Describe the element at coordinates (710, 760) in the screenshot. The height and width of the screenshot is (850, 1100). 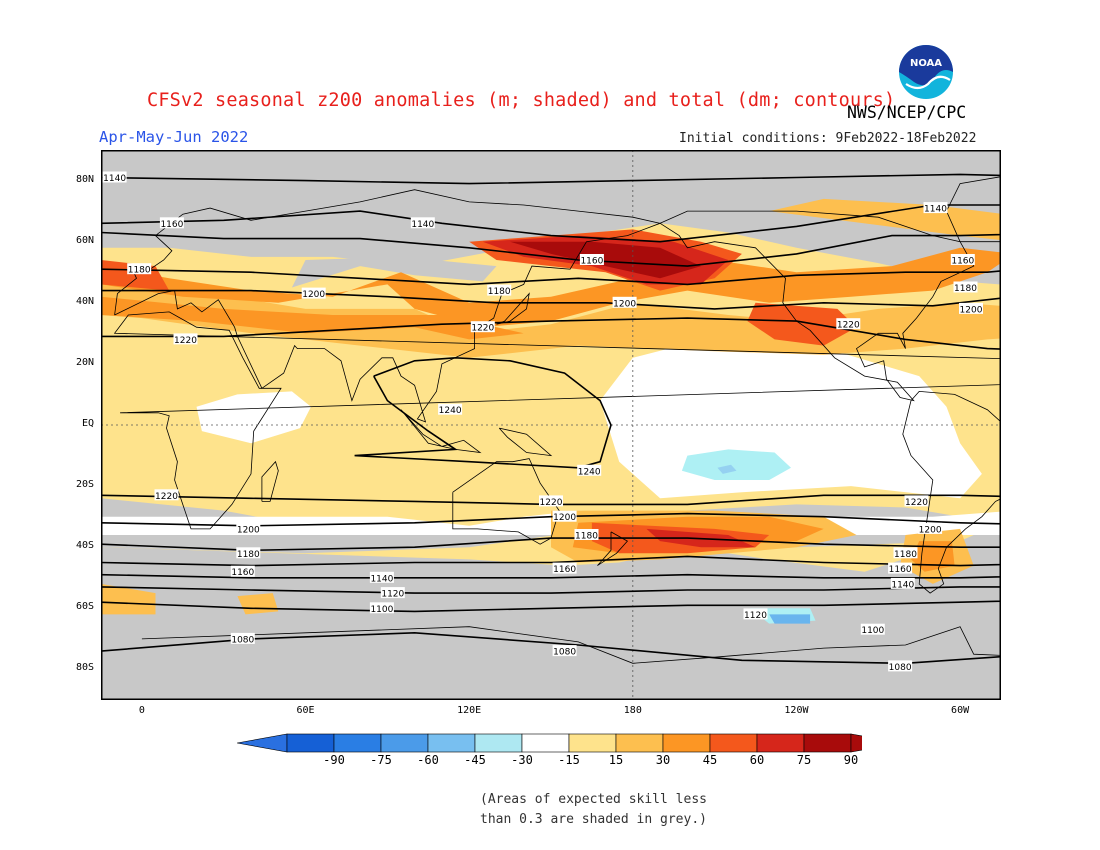
I see `colorbar-label: 45` at that location.